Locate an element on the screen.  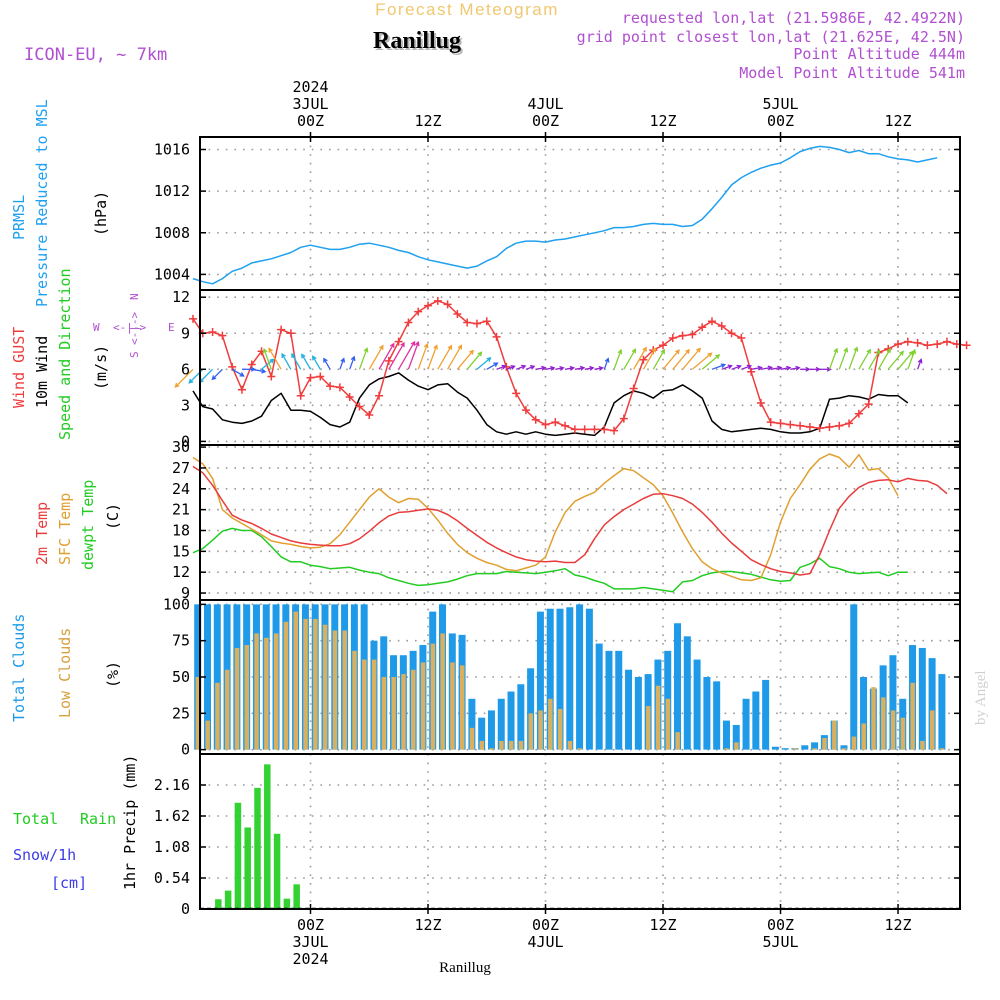
prmsl-desc-label: Pressure Reduced to MSL is located at coordinates (42, 203).